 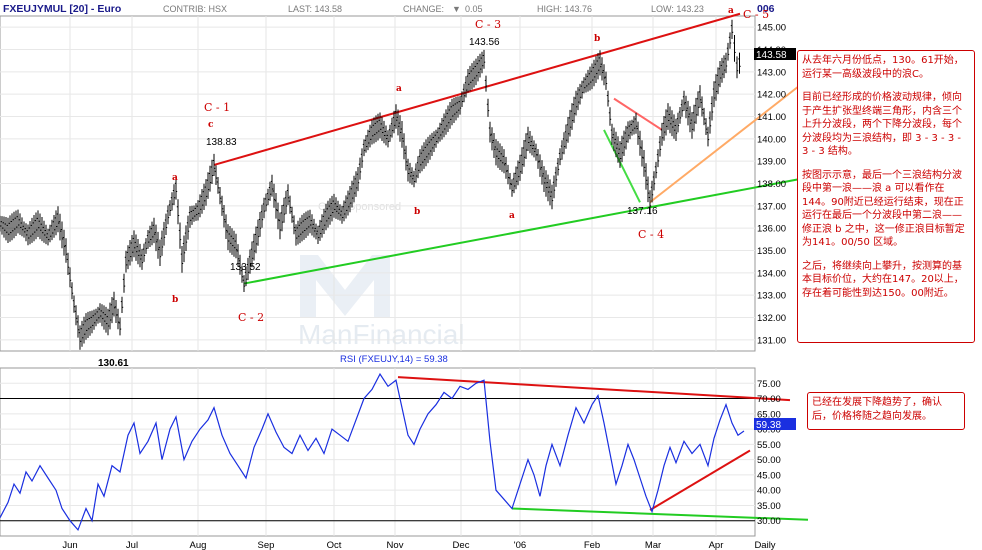 What do you see at coordinates (769, 475) in the screenshot?
I see `rsi-y-tick-label: 45.00` at bounding box center [769, 475].